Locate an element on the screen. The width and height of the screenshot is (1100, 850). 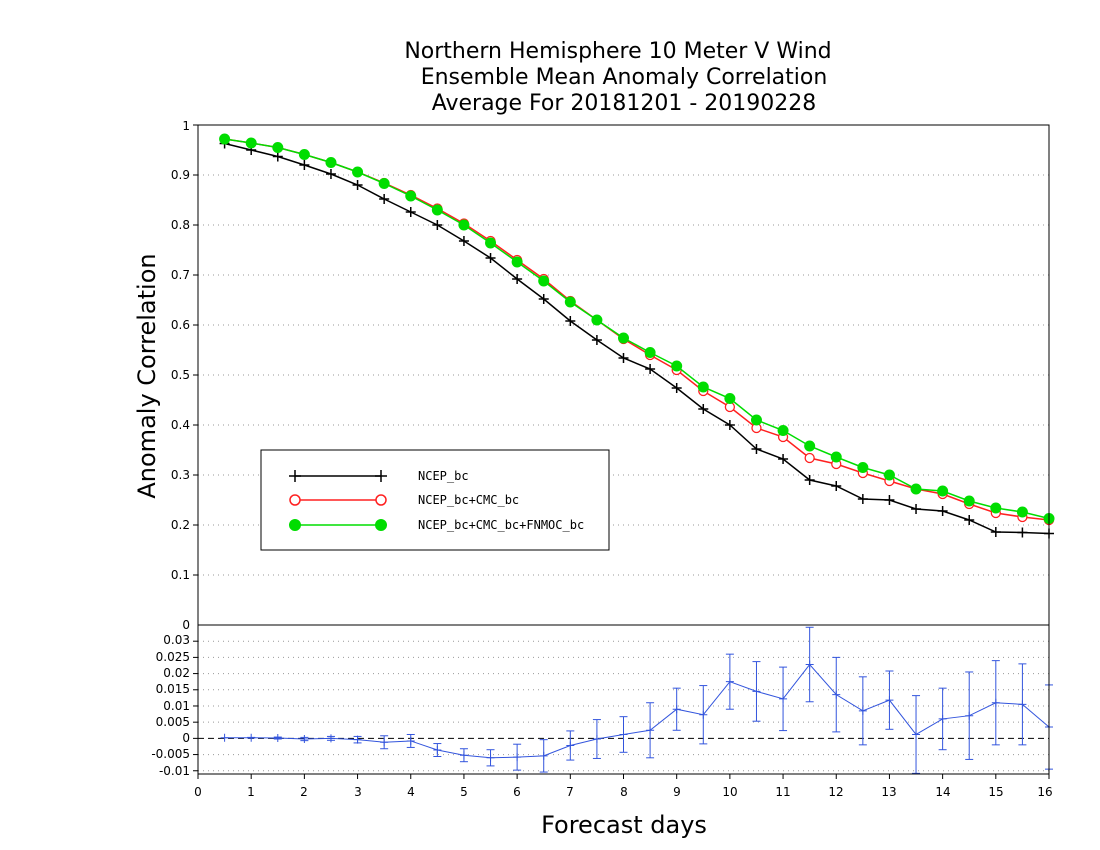
x-tick-label: 14 is located at coordinates (942, 792).